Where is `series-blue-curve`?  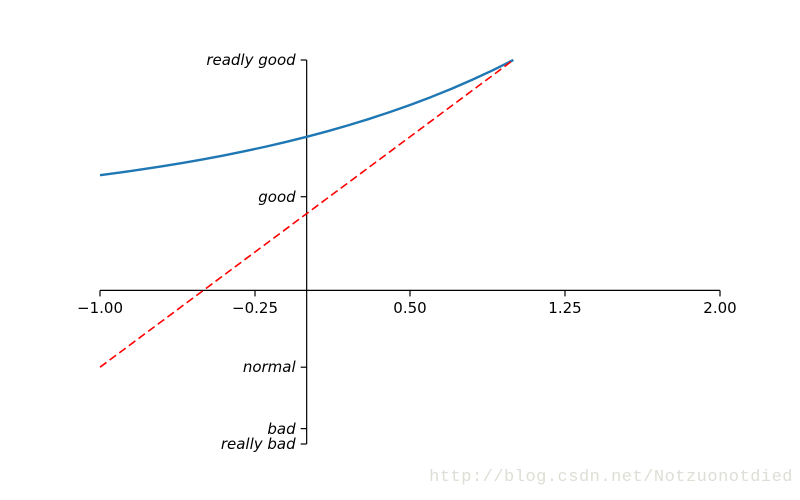
series-blue-curve is located at coordinates (306, 117).